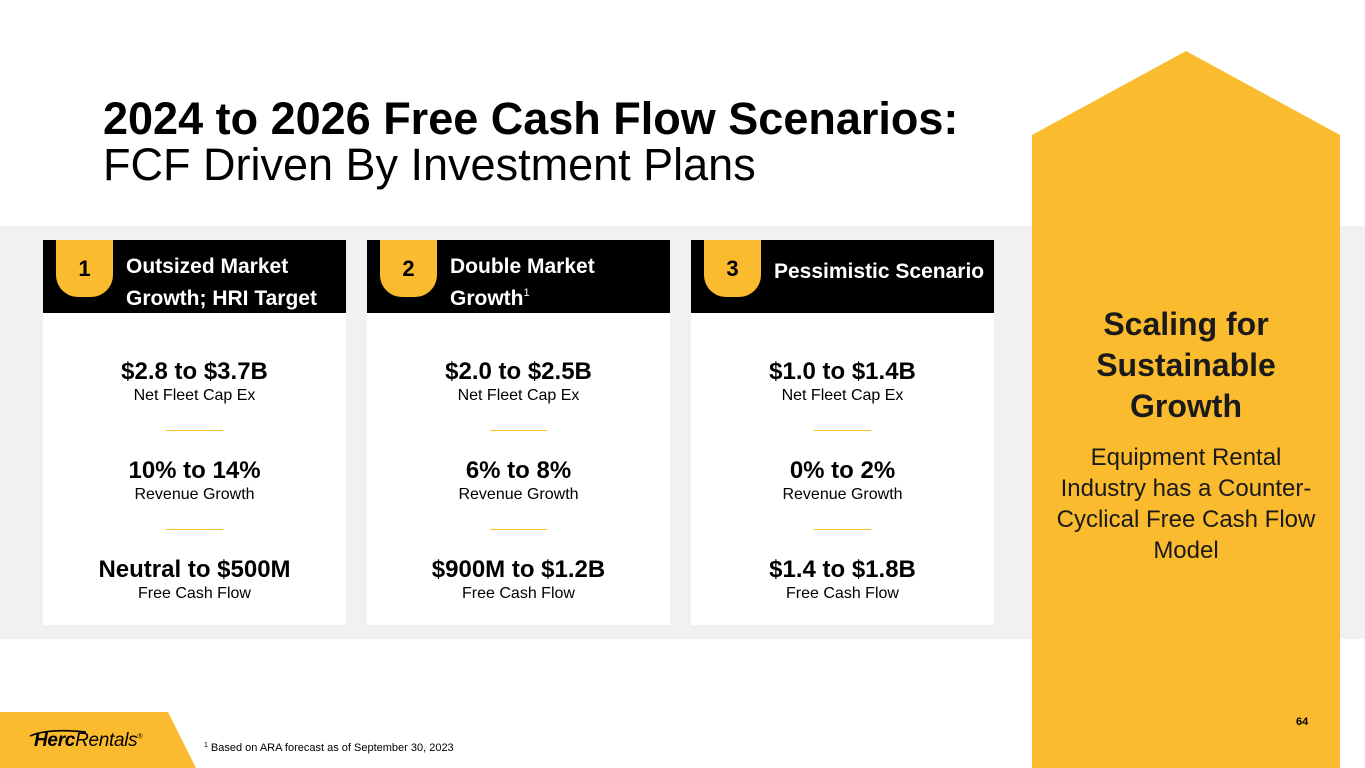 The width and height of the screenshot is (1365, 768). Describe the element at coordinates (140, 737) in the screenshot. I see `registered-mark: ®` at that location.